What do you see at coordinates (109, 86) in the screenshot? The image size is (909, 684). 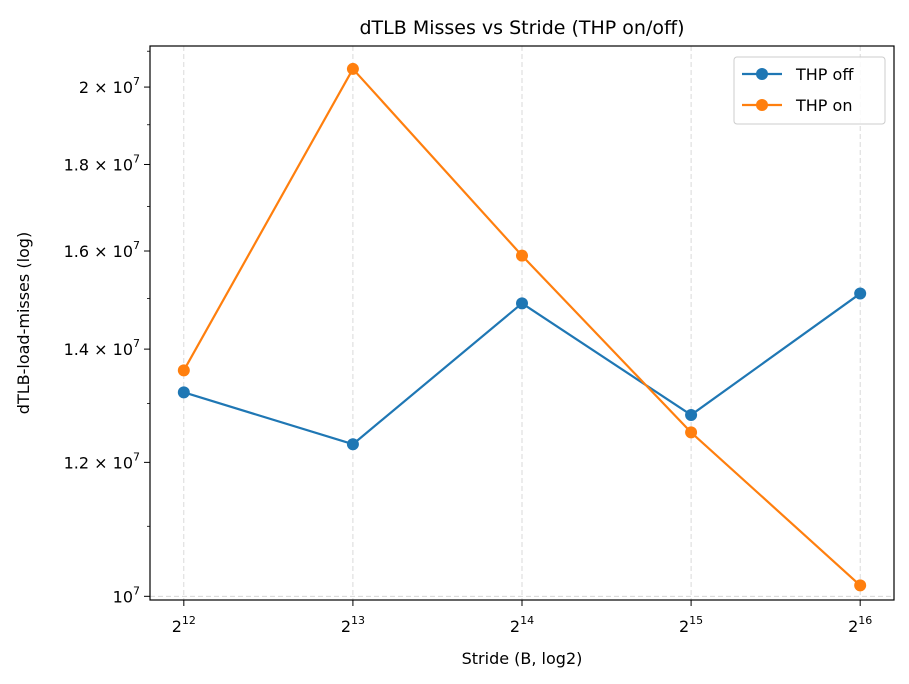 I see `y-tick-label: 2 × 107` at bounding box center [109, 86].